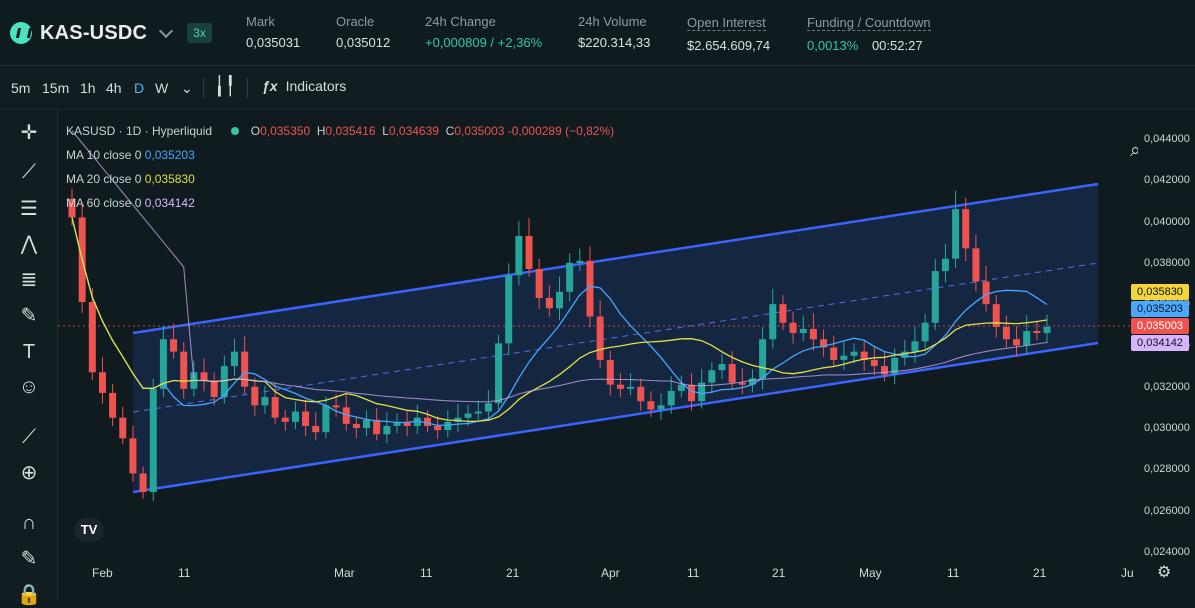  Describe the element at coordinates (1127, 573) in the screenshot. I see `time-tick-label: Ju` at that location.